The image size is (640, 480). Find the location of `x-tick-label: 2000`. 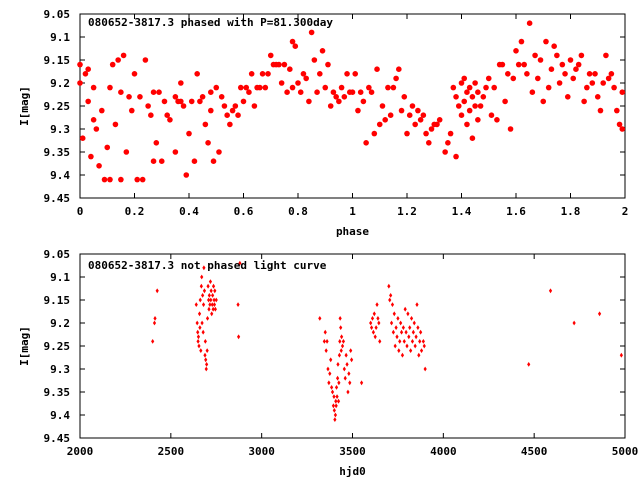

x-tick-label: 2000 is located at coordinates (80, 451).